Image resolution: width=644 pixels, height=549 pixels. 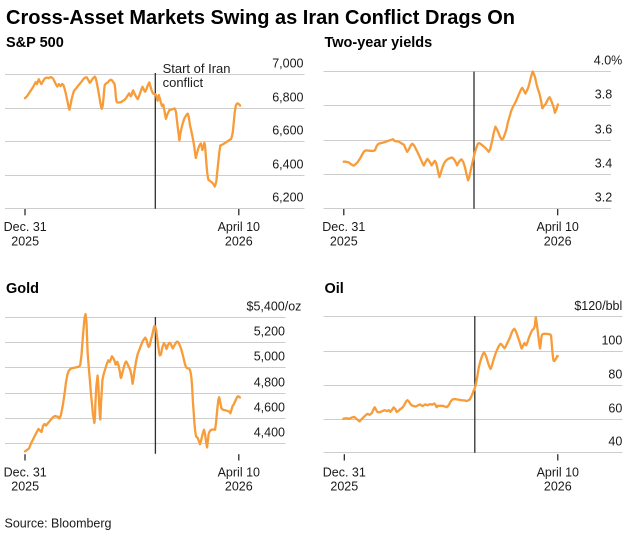 What do you see at coordinates (334, 289) in the screenshot?
I see `svg-text: Oil` at bounding box center [334, 289].